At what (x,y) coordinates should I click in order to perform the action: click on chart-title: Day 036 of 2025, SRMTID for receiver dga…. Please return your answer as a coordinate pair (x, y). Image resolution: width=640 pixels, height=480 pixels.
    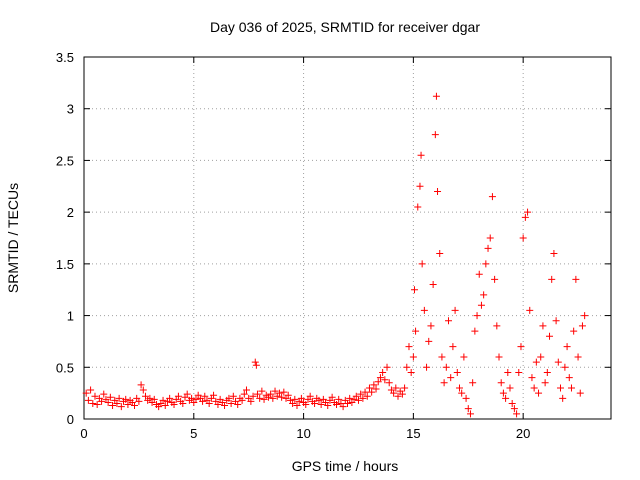
    Looking at the image, I should click on (345, 27).